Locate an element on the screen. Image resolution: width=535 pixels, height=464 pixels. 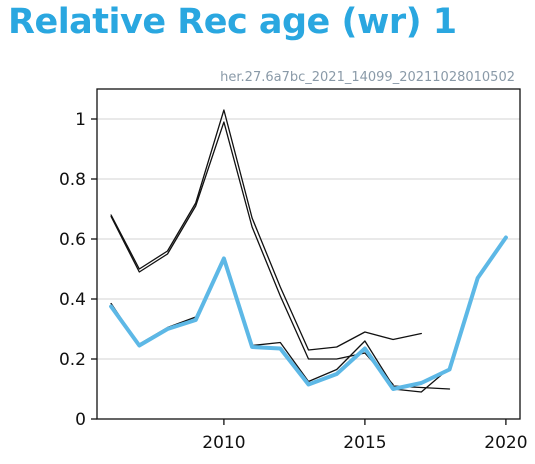
y-tick-label: 0.4 is located at coordinates (72, 300).